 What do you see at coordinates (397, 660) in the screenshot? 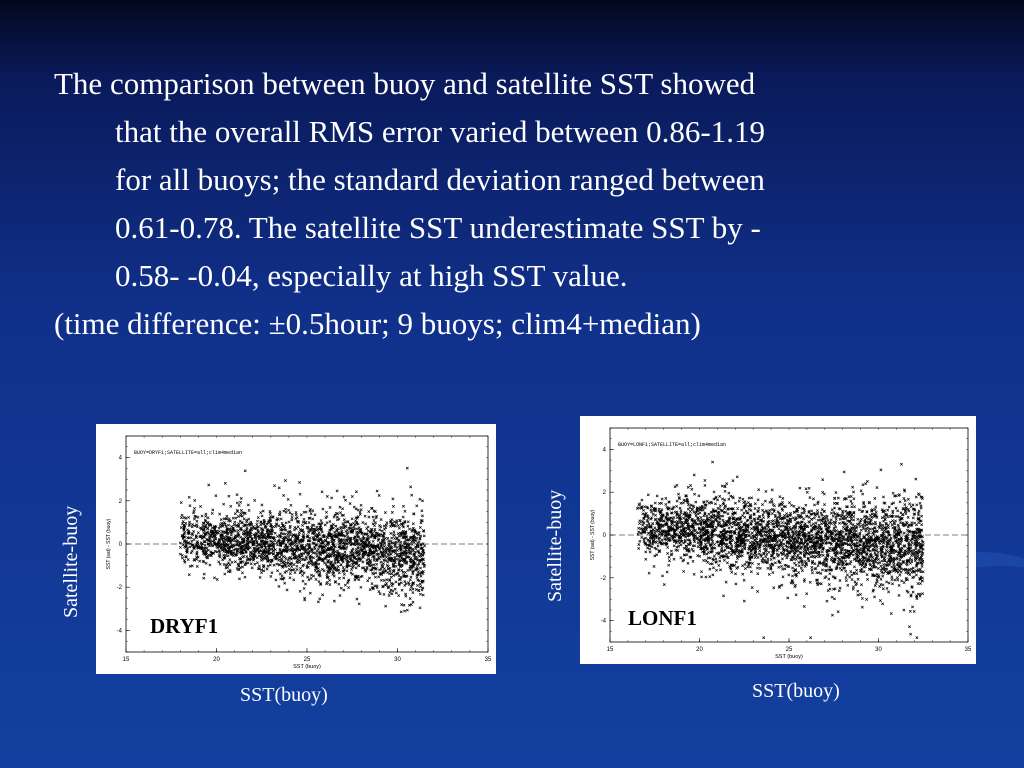
I see `x-tick-label: 30` at bounding box center [397, 660].